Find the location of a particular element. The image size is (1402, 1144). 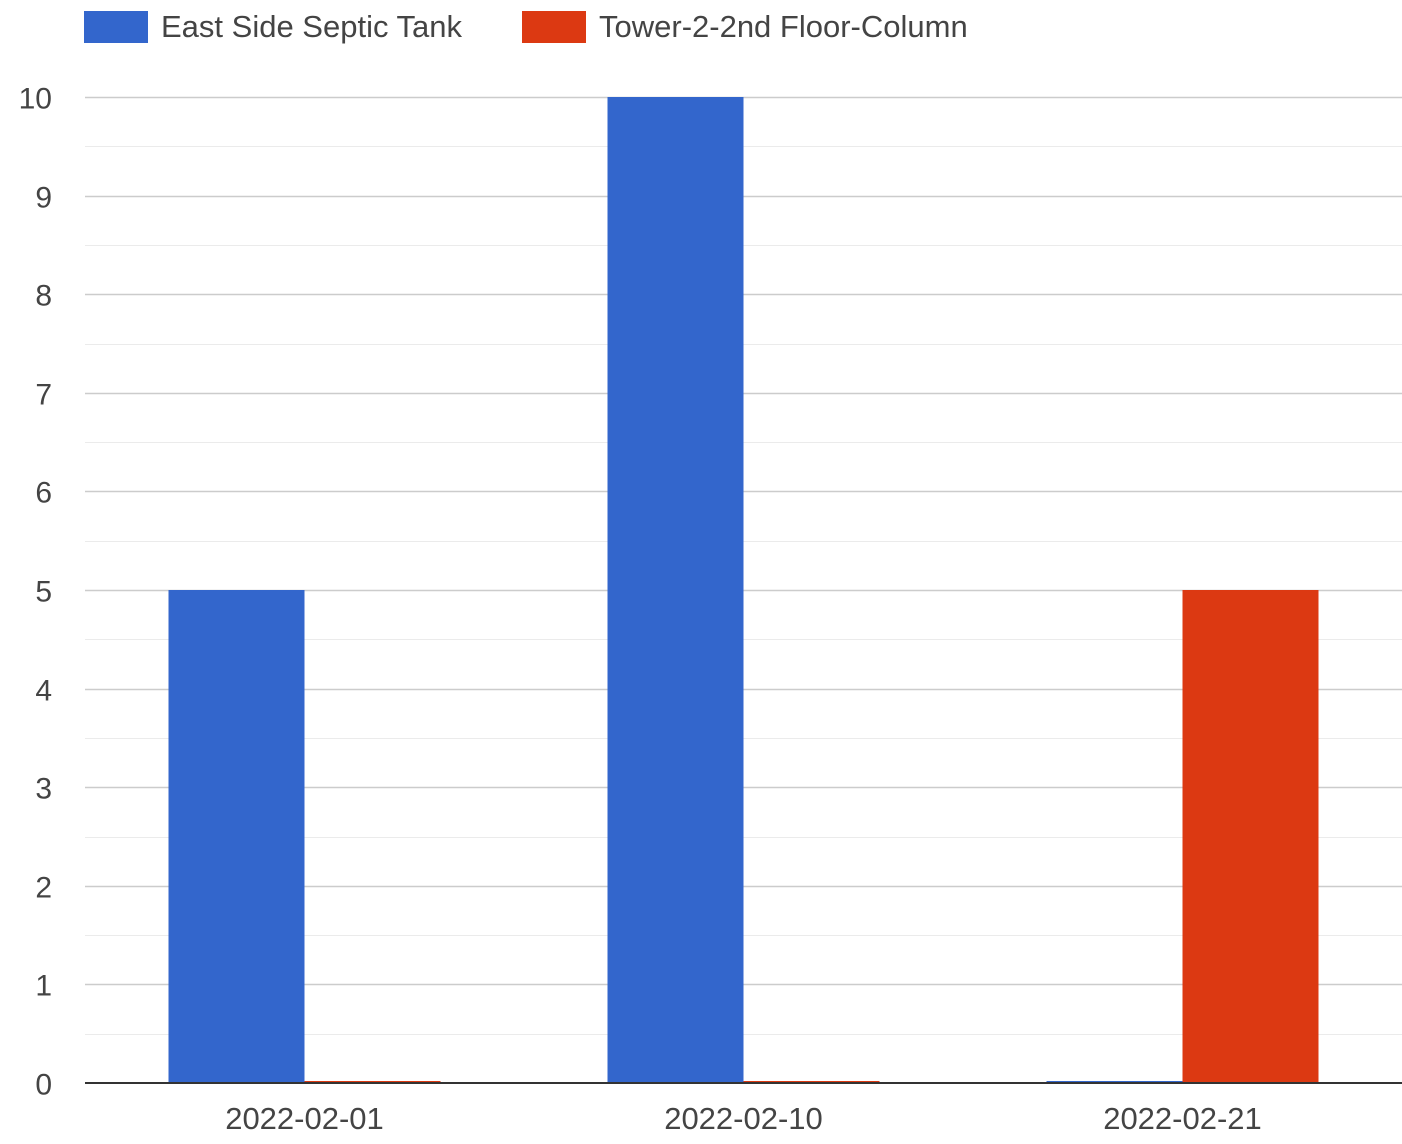

legend-label: East Side Septic Tank is located at coordinates (311, 26).